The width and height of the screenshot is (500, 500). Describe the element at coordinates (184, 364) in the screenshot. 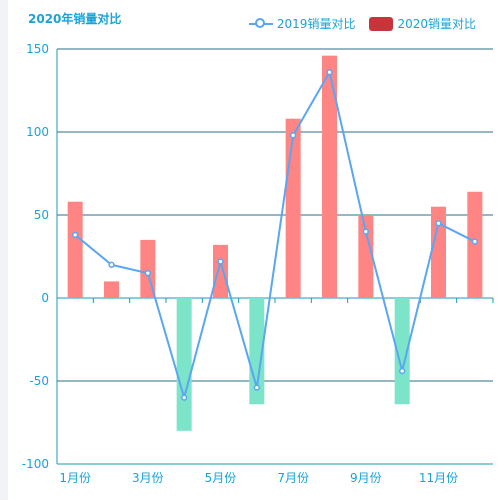

I see `bar-4月份` at that location.